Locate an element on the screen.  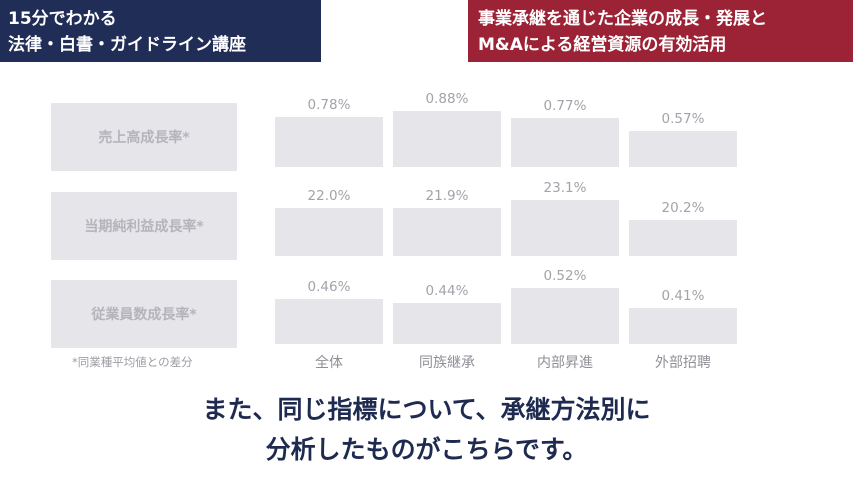
header-left-line1: 15分でわかる is located at coordinates (62, 19).